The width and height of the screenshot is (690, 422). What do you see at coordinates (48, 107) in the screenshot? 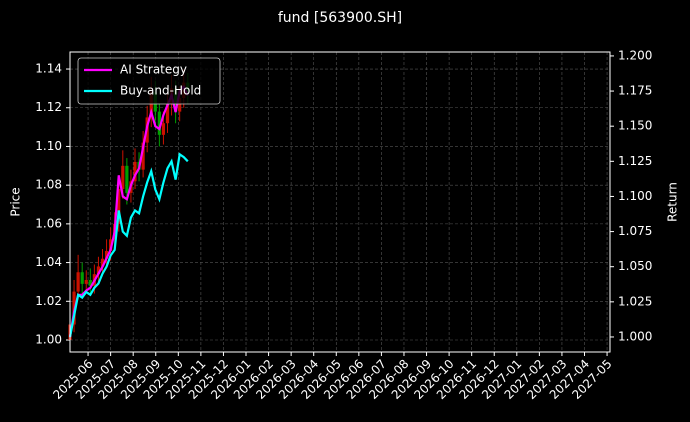
I see `y-tick-label: 1.12` at bounding box center [48, 107].